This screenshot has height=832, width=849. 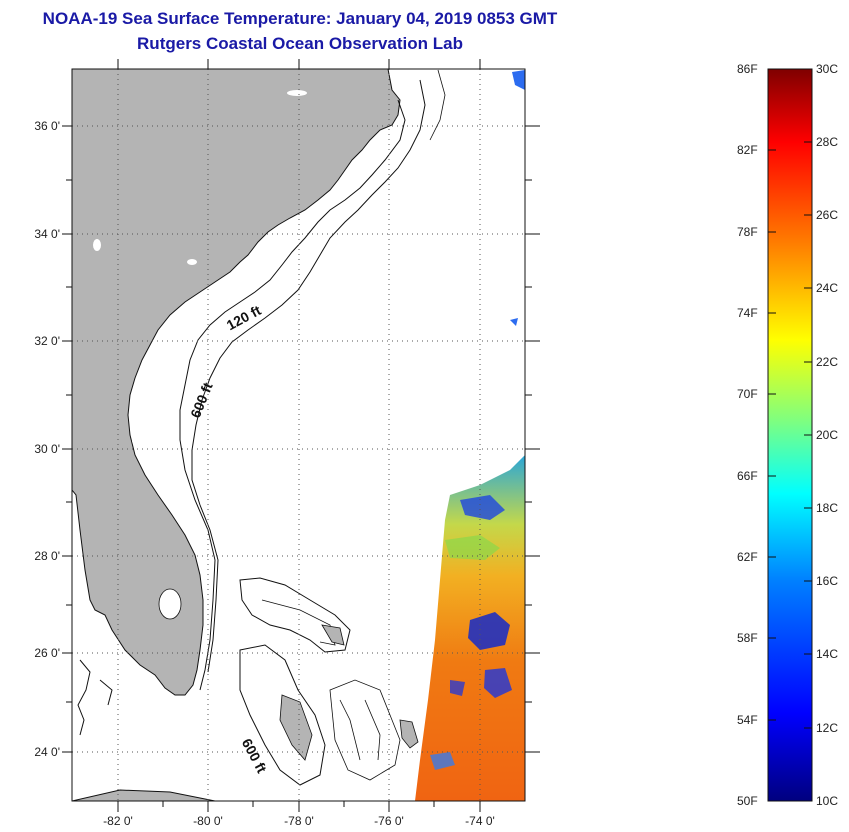 I want to click on colorbar-label-f: 54F, so click(x=747, y=720).